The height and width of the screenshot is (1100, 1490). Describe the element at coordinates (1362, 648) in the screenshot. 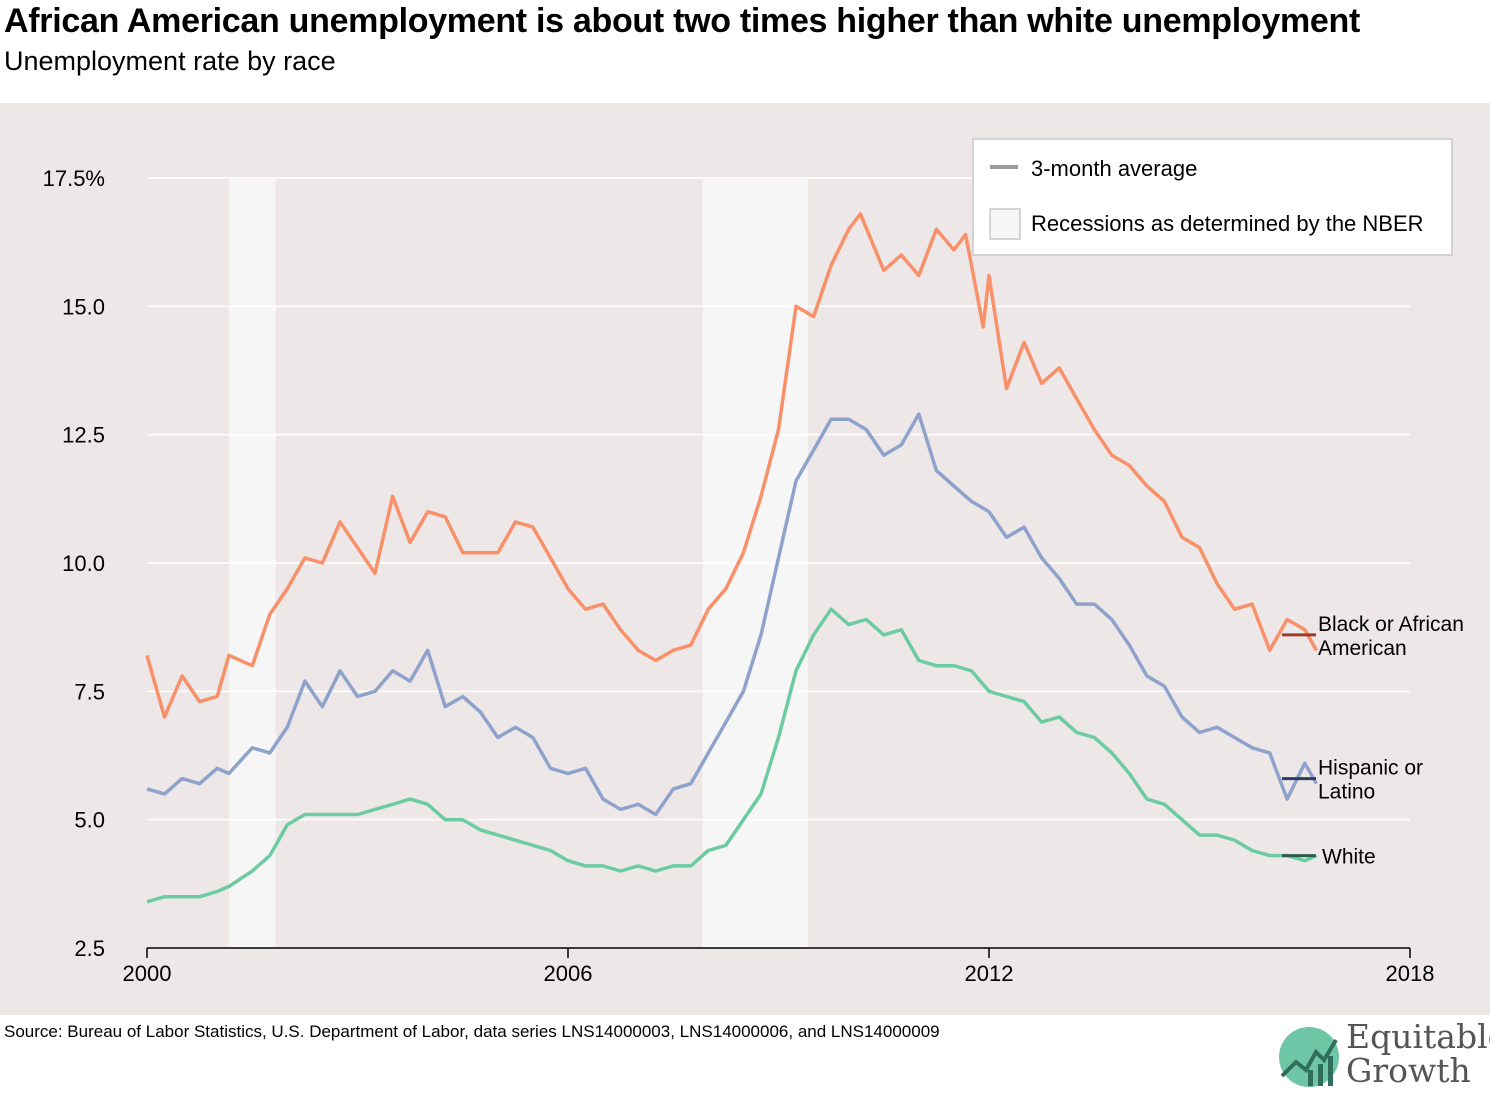

I see `series-label-black: American` at that location.